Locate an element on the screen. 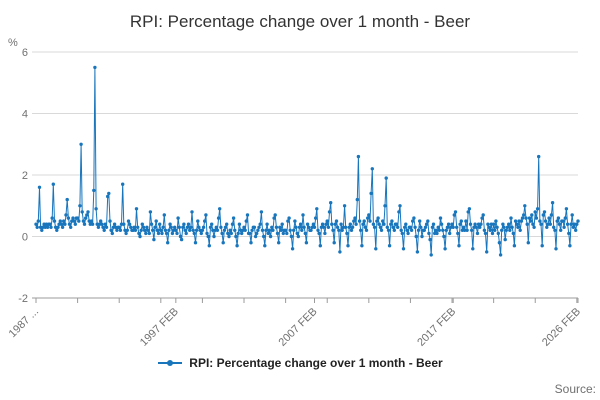 This screenshot has width=600, height=400. svg-text: 2026 FEB is located at coordinates (561, 327).